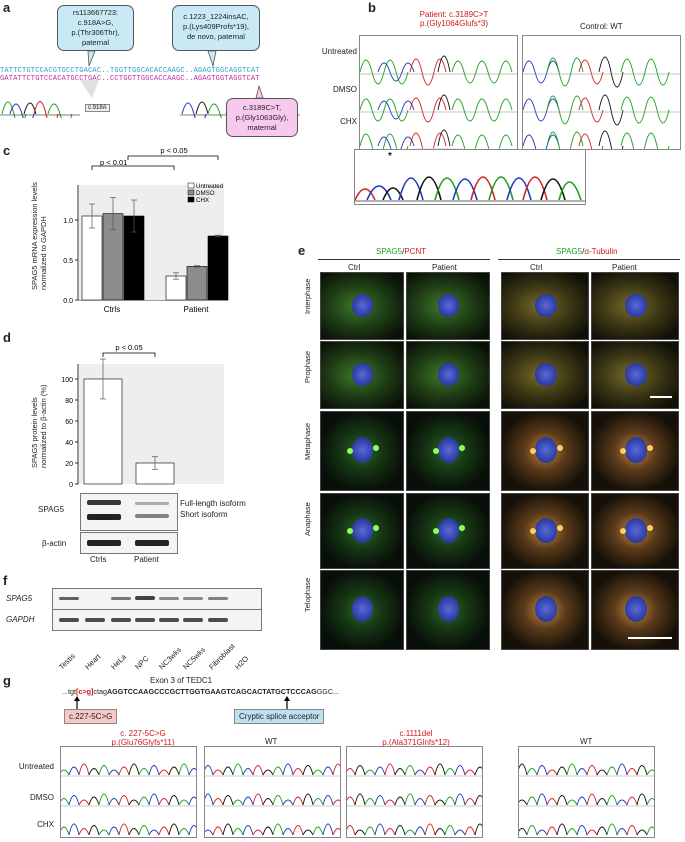  Describe the element at coordinates (307, 296) in the screenshot. I see `row-interphase: Interphase` at that location.